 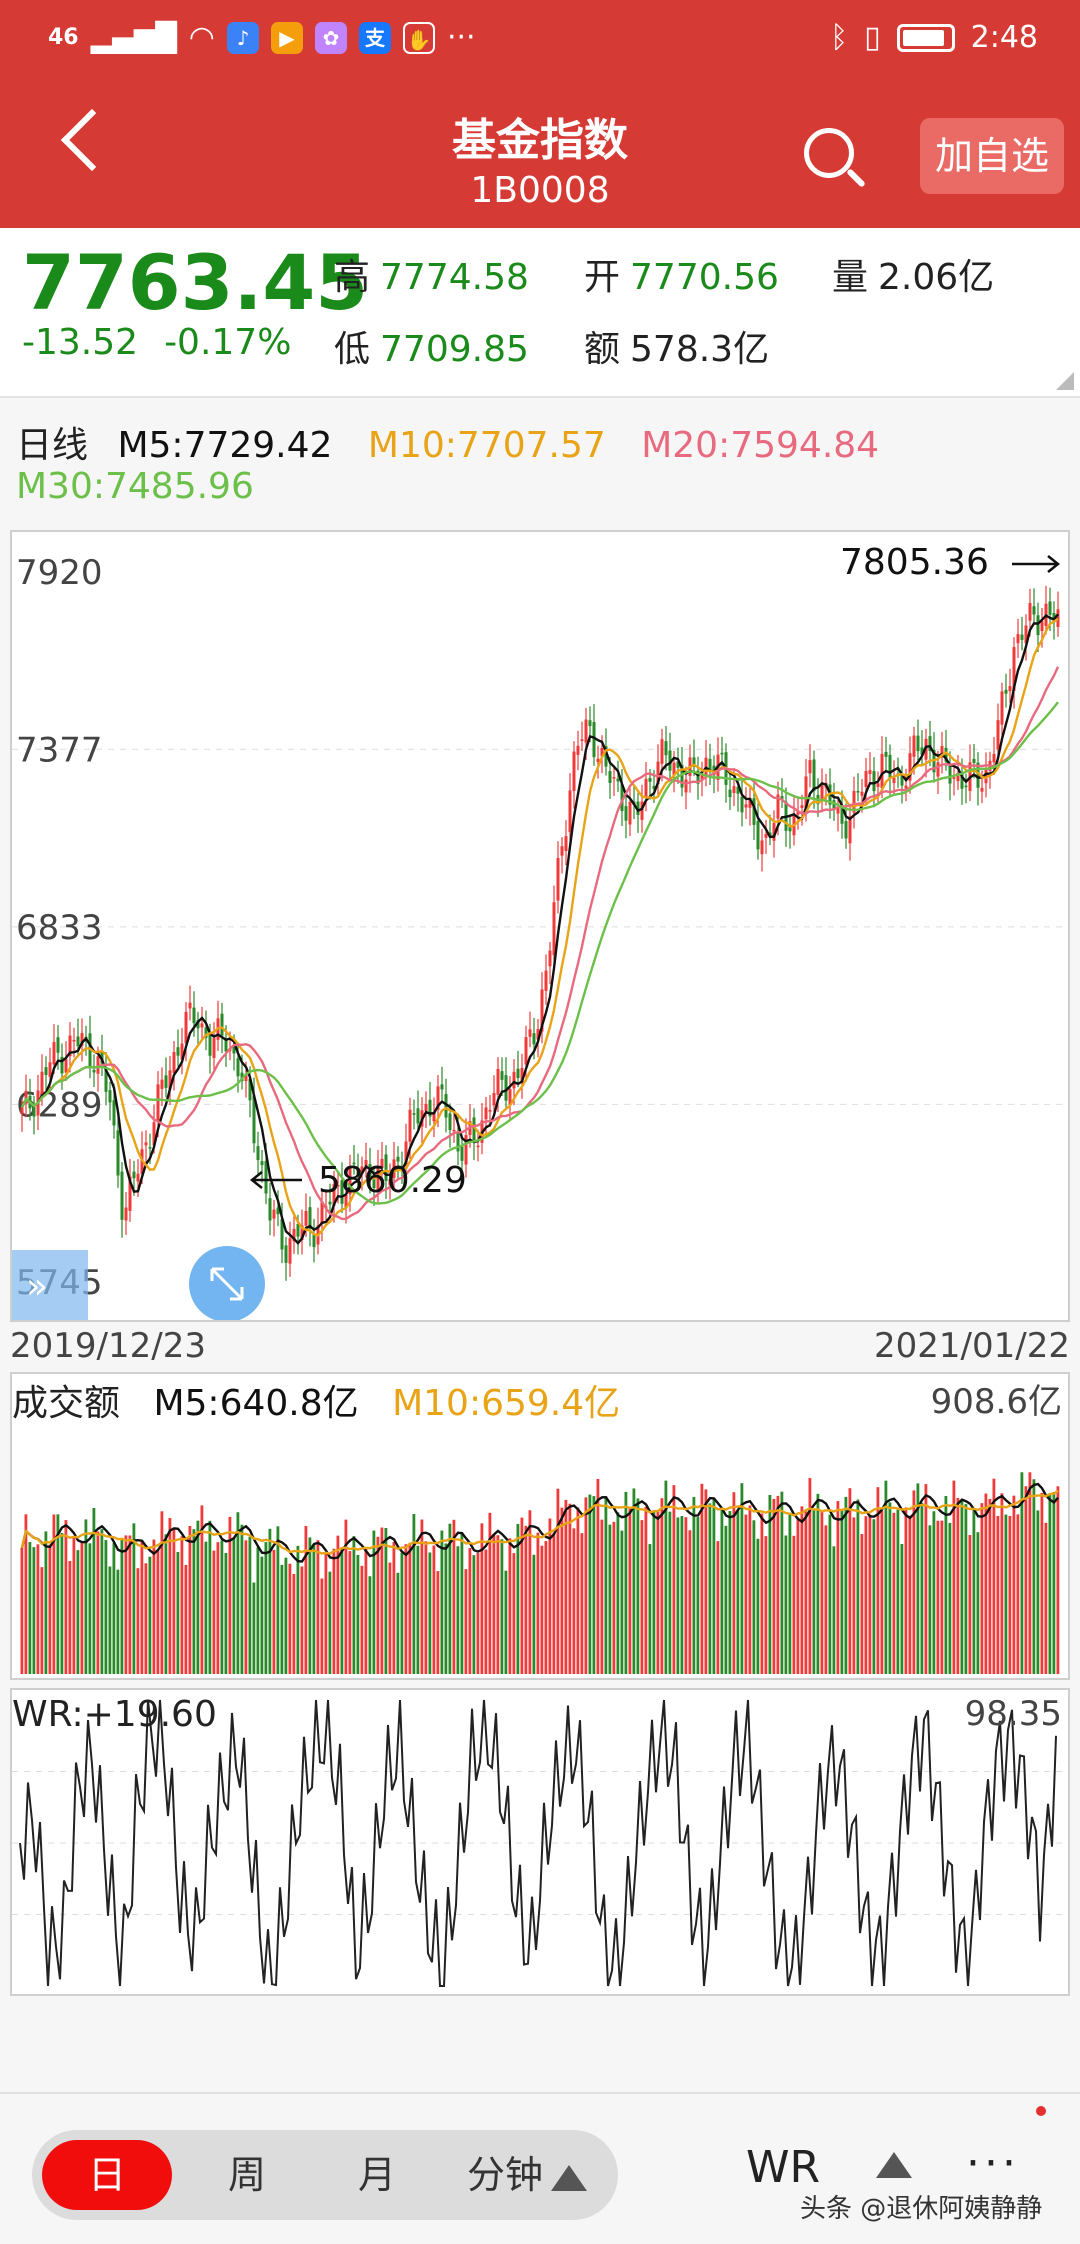 What do you see at coordinates (242, 37) in the screenshot?
I see `music-app-icon: ♪` at bounding box center [242, 37].